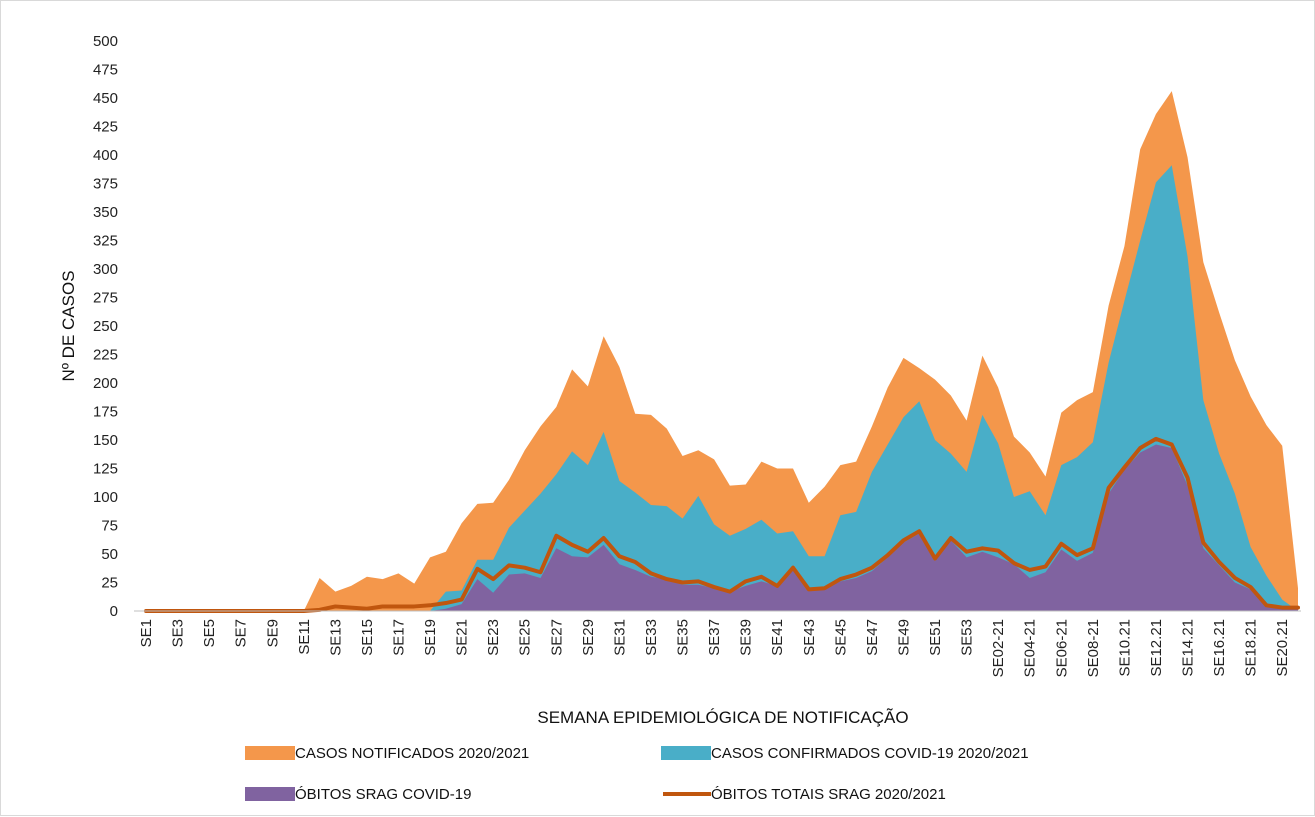 The image size is (1315, 817). Describe the element at coordinates (840, 637) in the screenshot. I see `x-tick-label: SE45` at that location.